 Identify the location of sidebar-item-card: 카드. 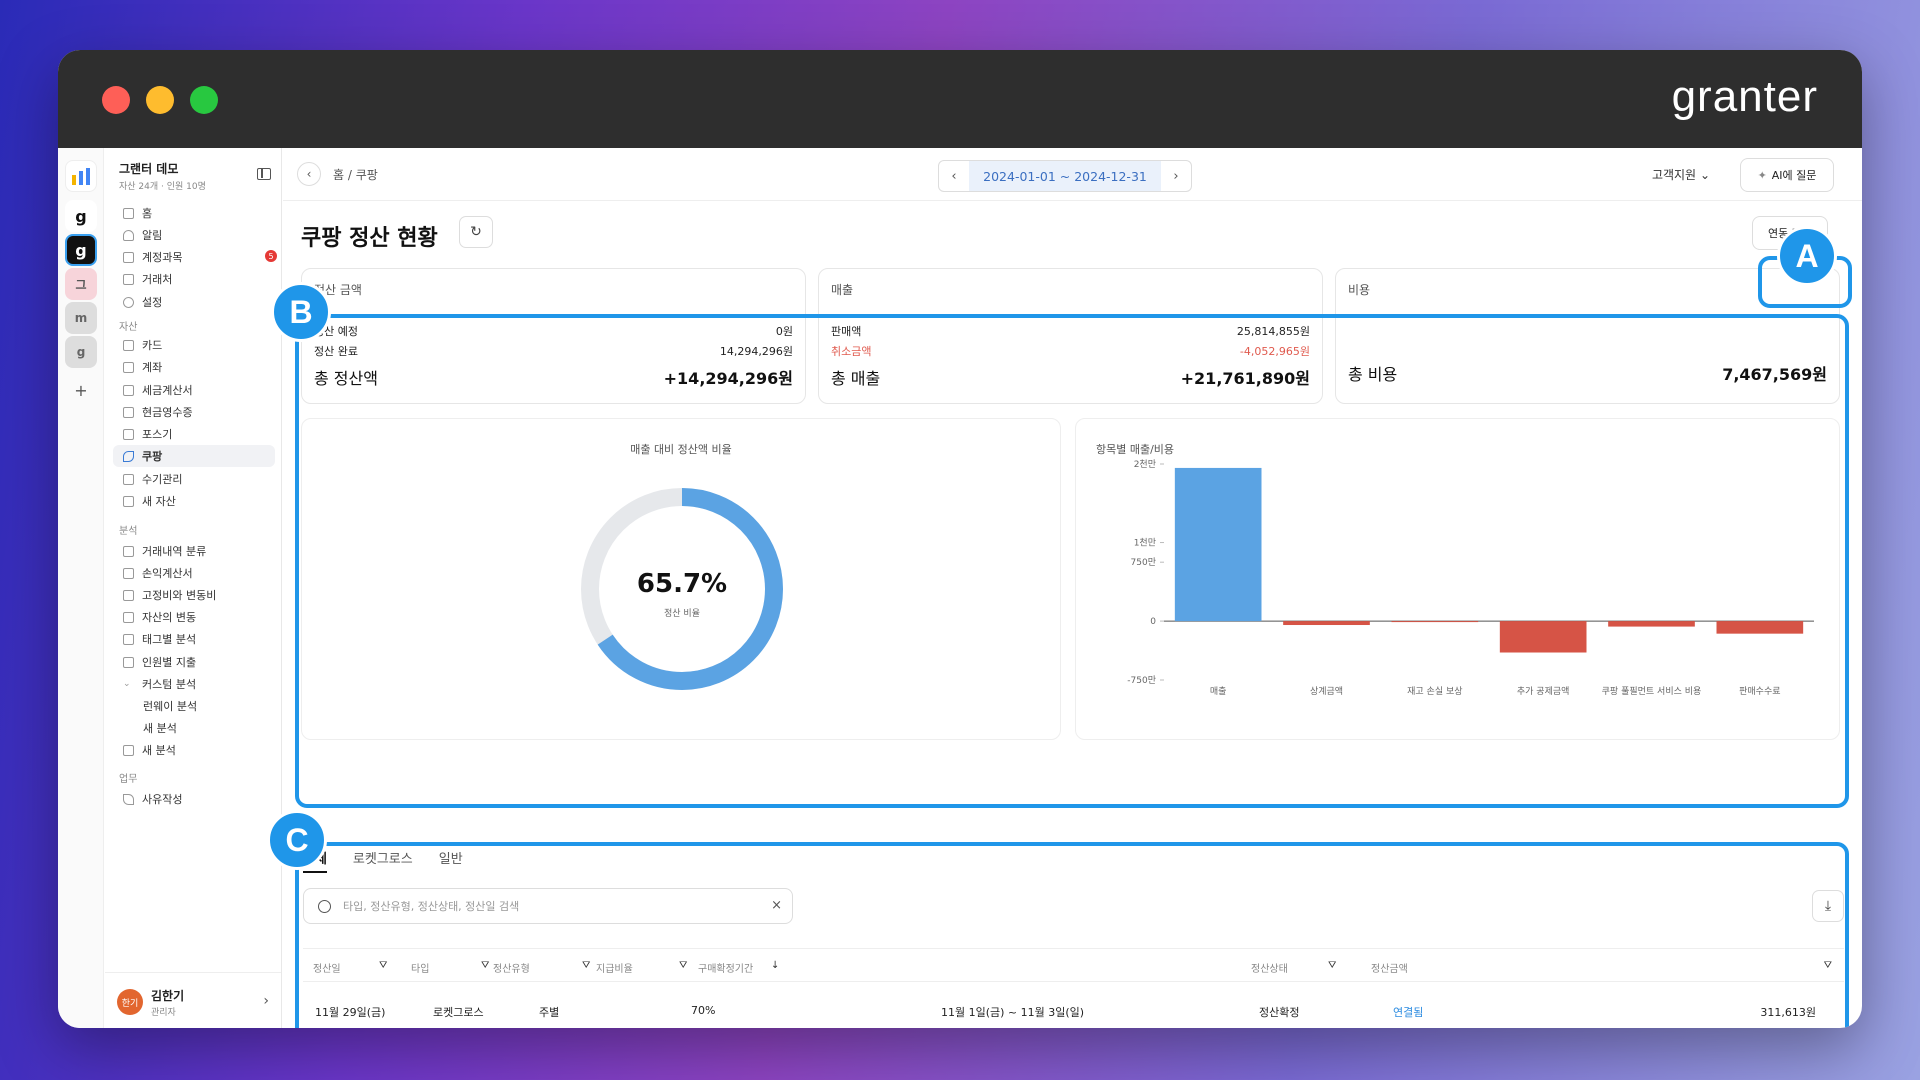
(194, 345).